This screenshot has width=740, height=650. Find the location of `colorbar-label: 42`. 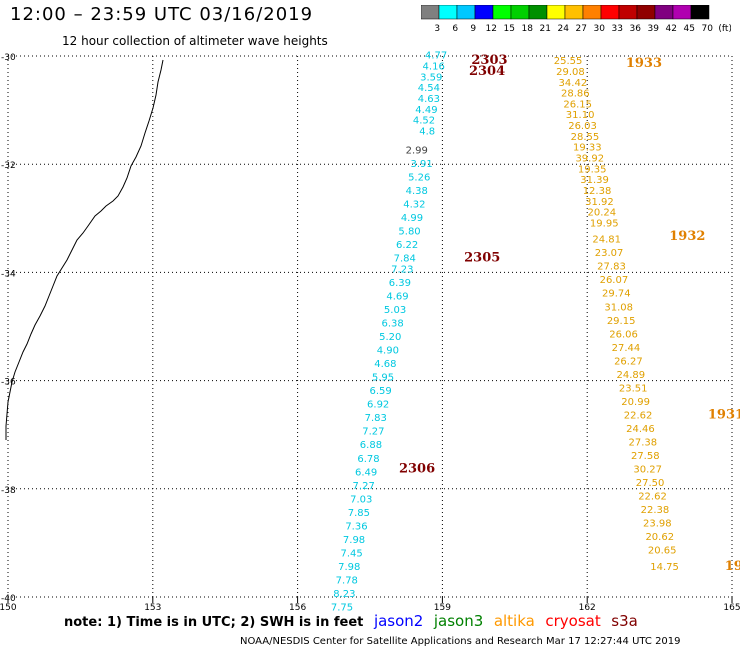

colorbar-label: 42 is located at coordinates (670, 29).